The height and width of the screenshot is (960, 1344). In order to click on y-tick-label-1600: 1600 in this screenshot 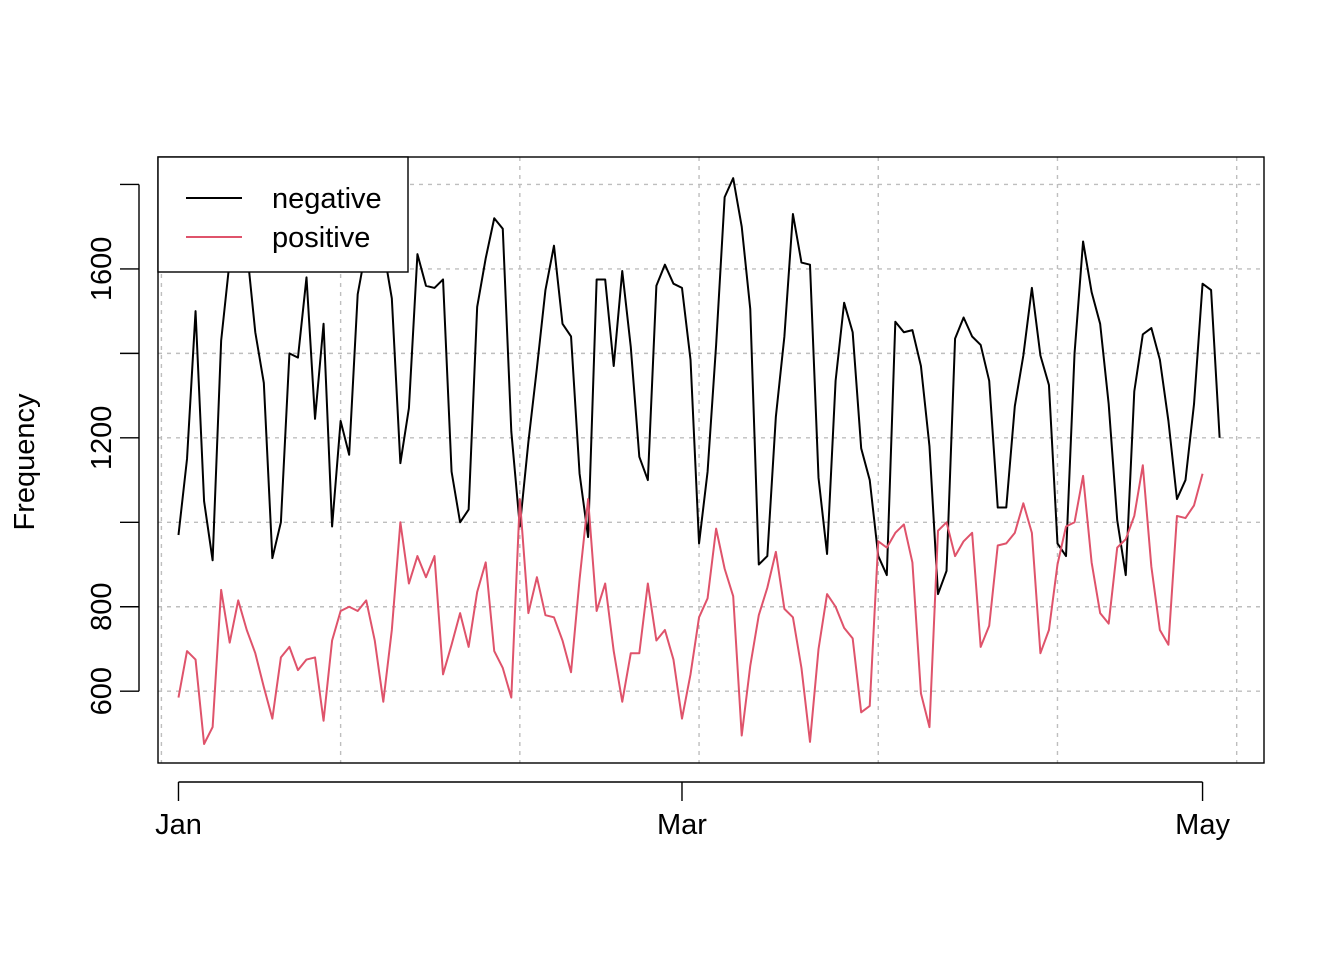, I will do `click(102, 269)`.